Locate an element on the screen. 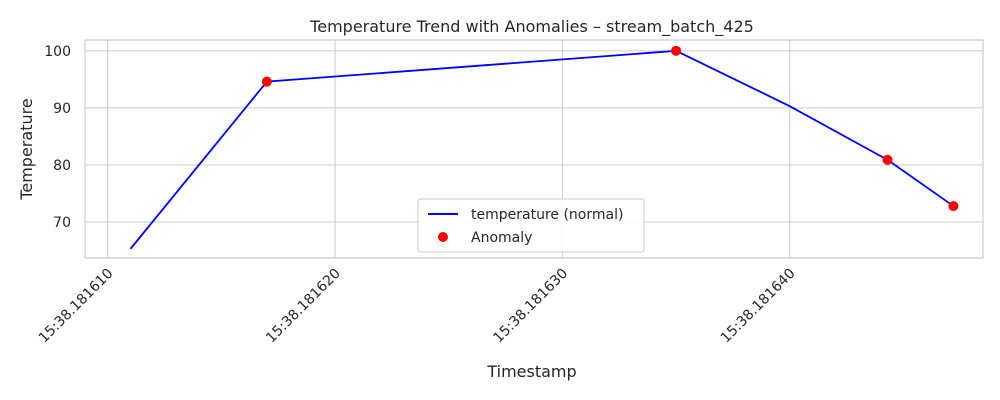 The image size is (1000, 400). legend: temperature (normal) Anomaly is located at coordinates (531, 225).